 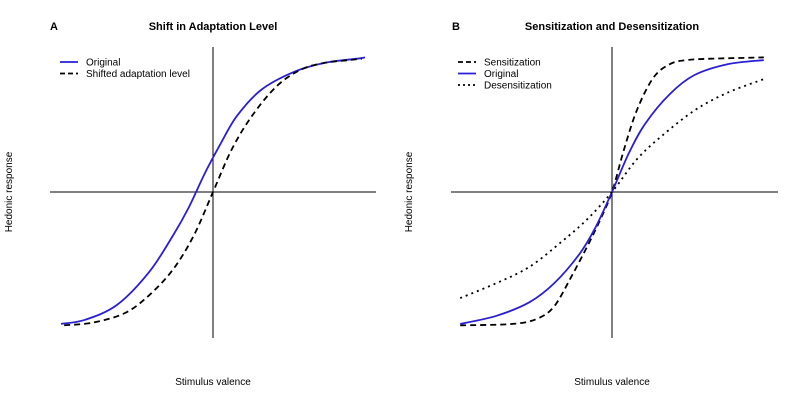 What do you see at coordinates (512, 63) in the screenshot?
I see `legend-label: Sensitization` at bounding box center [512, 63].